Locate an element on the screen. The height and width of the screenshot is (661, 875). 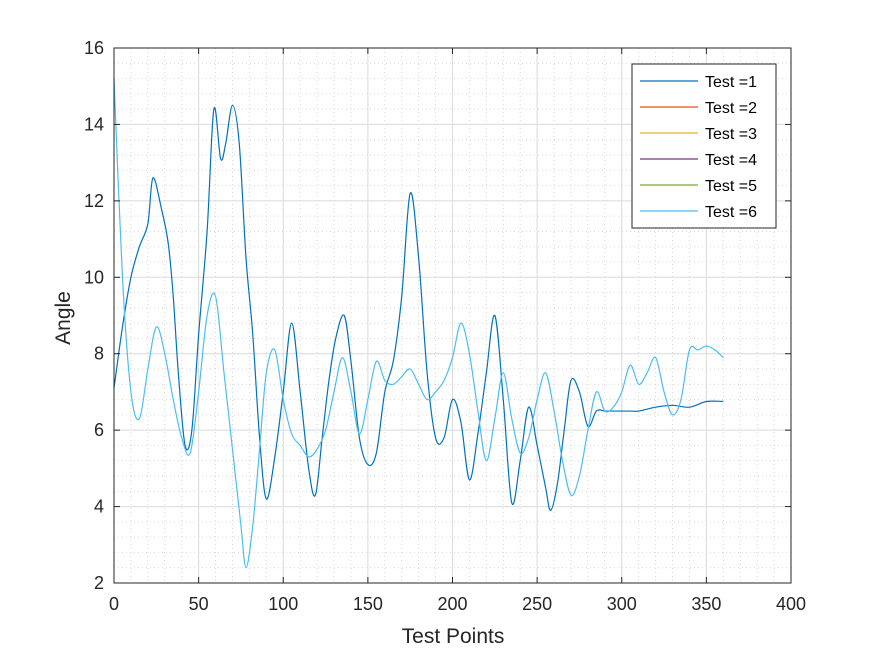
legend-entry-label: Test =2 is located at coordinates (731, 108).